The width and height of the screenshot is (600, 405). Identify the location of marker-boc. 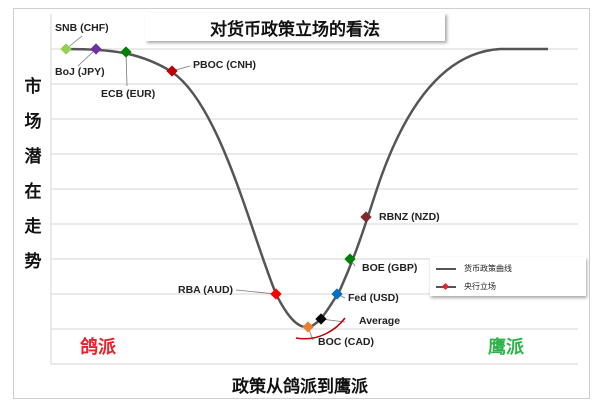
(308, 327).